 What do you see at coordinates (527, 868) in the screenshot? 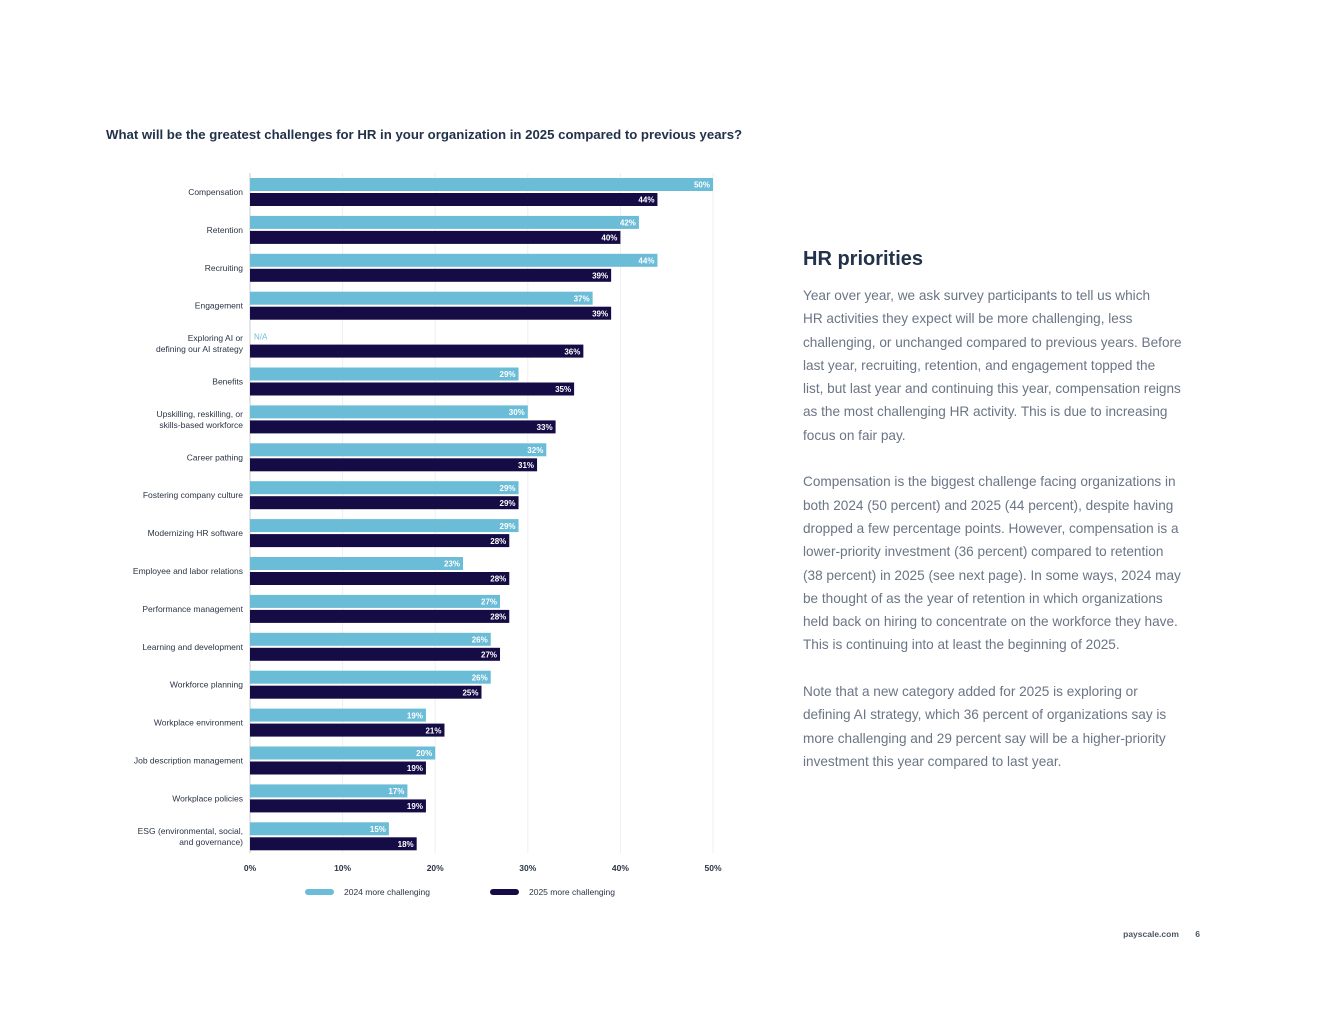
I see `x-tick-label: 30%` at bounding box center [527, 868].